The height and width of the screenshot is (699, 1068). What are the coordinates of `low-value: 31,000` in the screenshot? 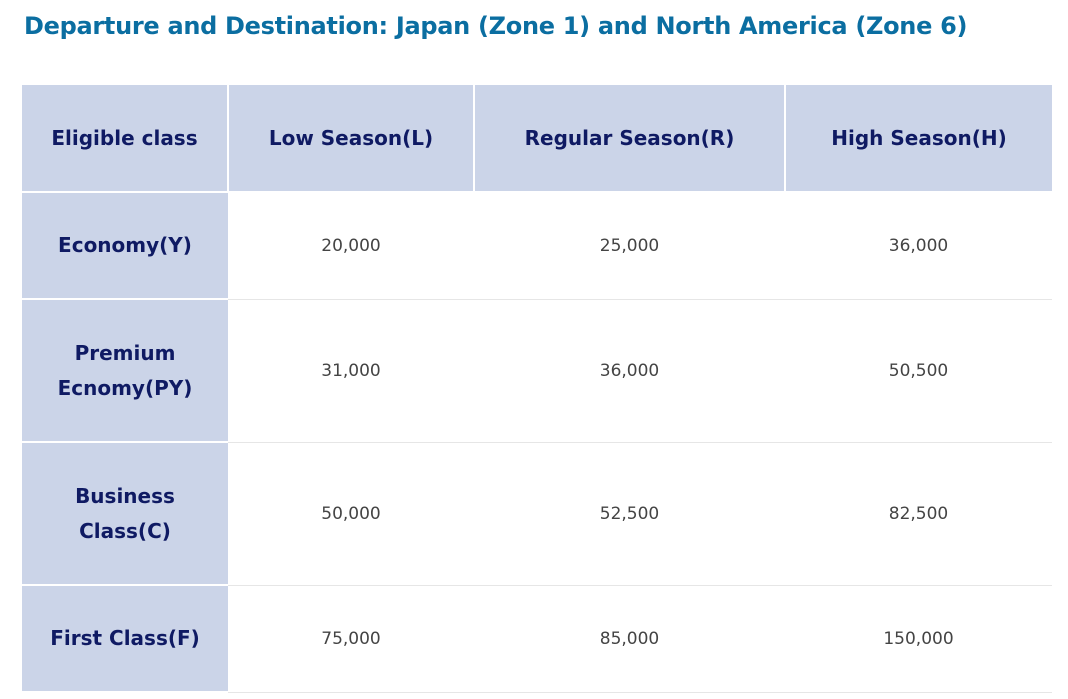 It's located at (351, 371).